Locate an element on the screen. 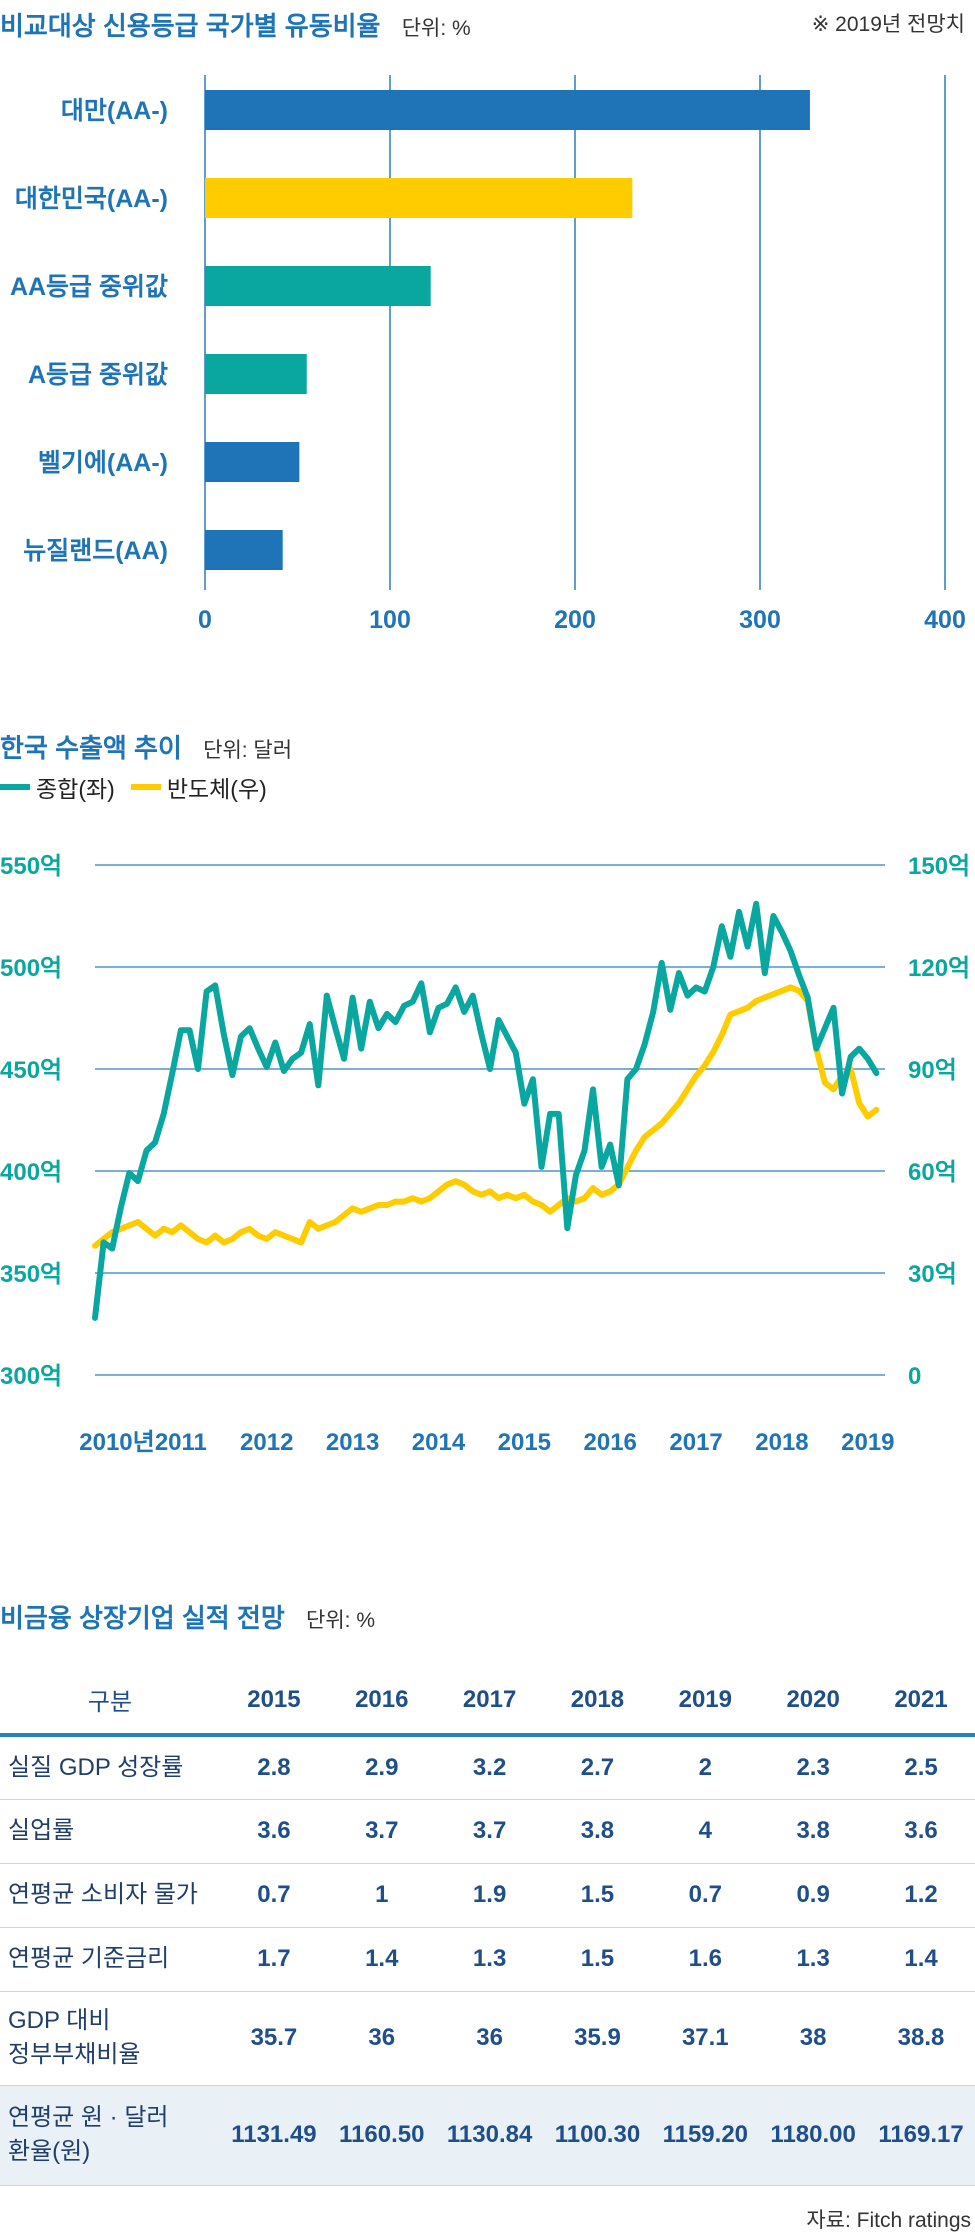 This screenshot has height=2234, width=975. table-row-label-line: 실업률 is located at coordinates (41, 1830).